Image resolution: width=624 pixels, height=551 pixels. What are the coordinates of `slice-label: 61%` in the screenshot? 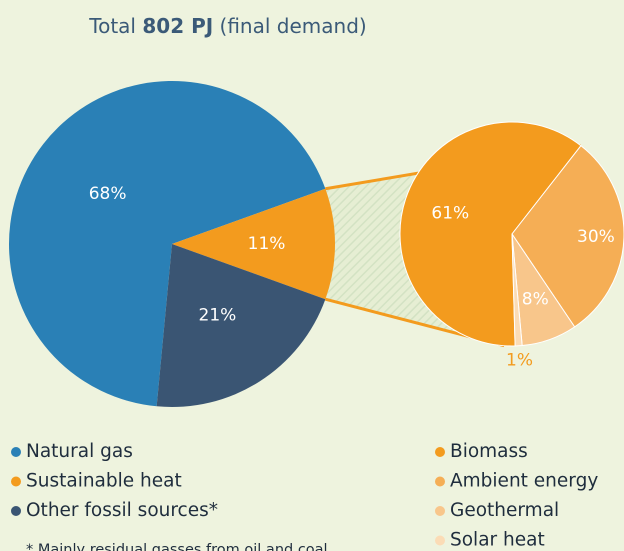 It's located at (450, 214).